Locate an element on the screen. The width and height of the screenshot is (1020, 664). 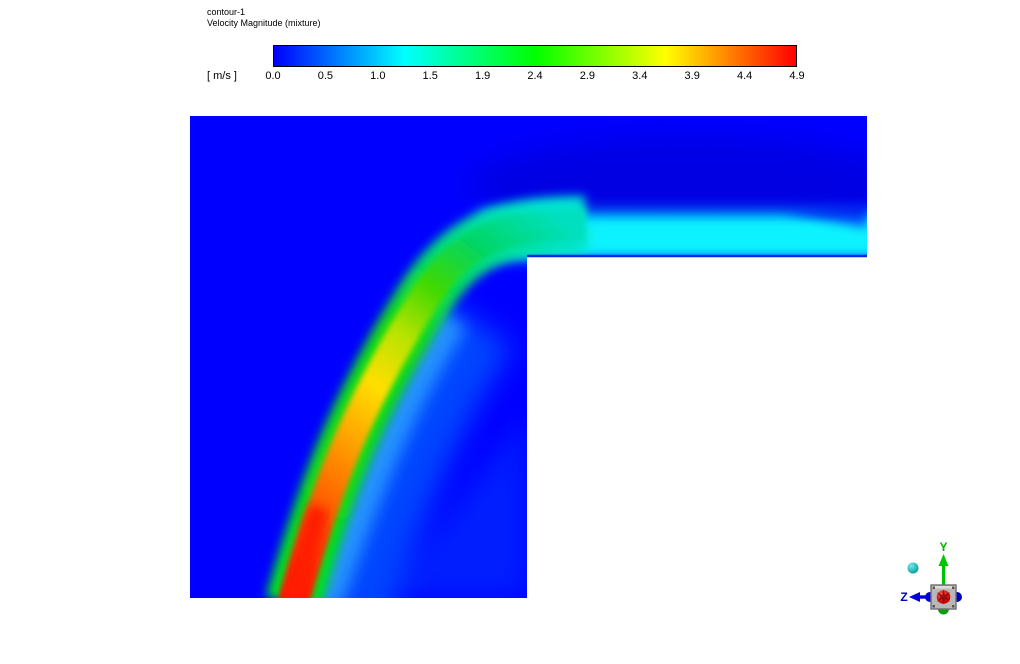
contour-field-label: Velocity Magnitude (mixture) is located at coordinates (264, 23).